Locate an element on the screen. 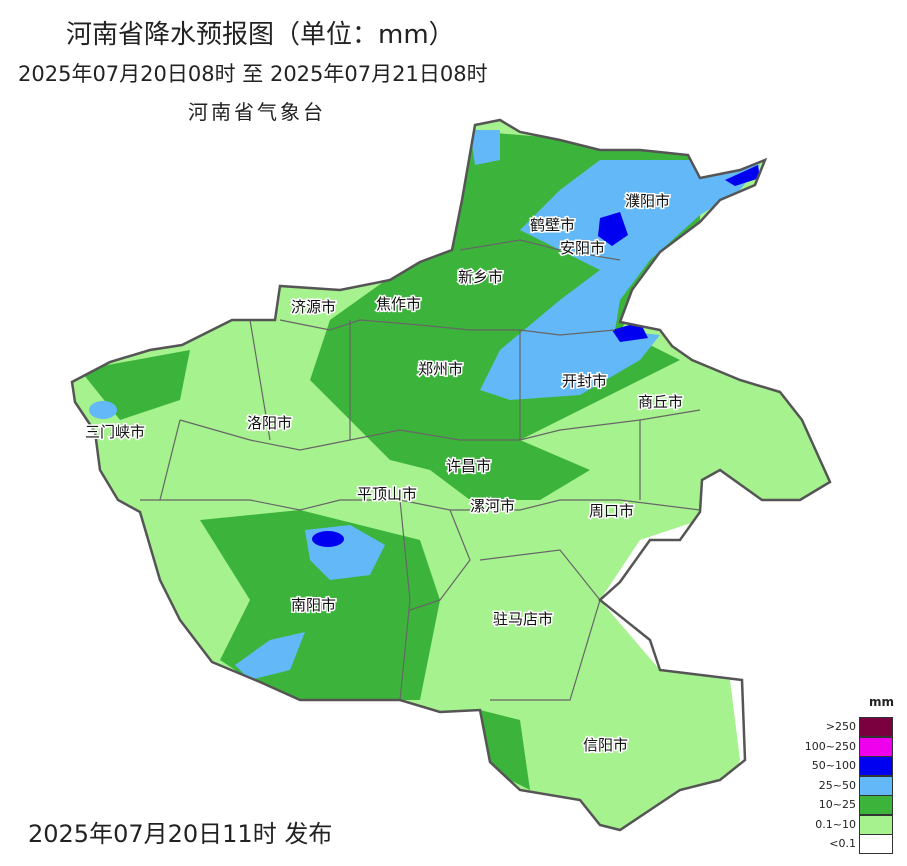 Image resolution: width=907 pixels, height=866 pixels. legend-label: <0.1 is located at coordinates (842, 843).